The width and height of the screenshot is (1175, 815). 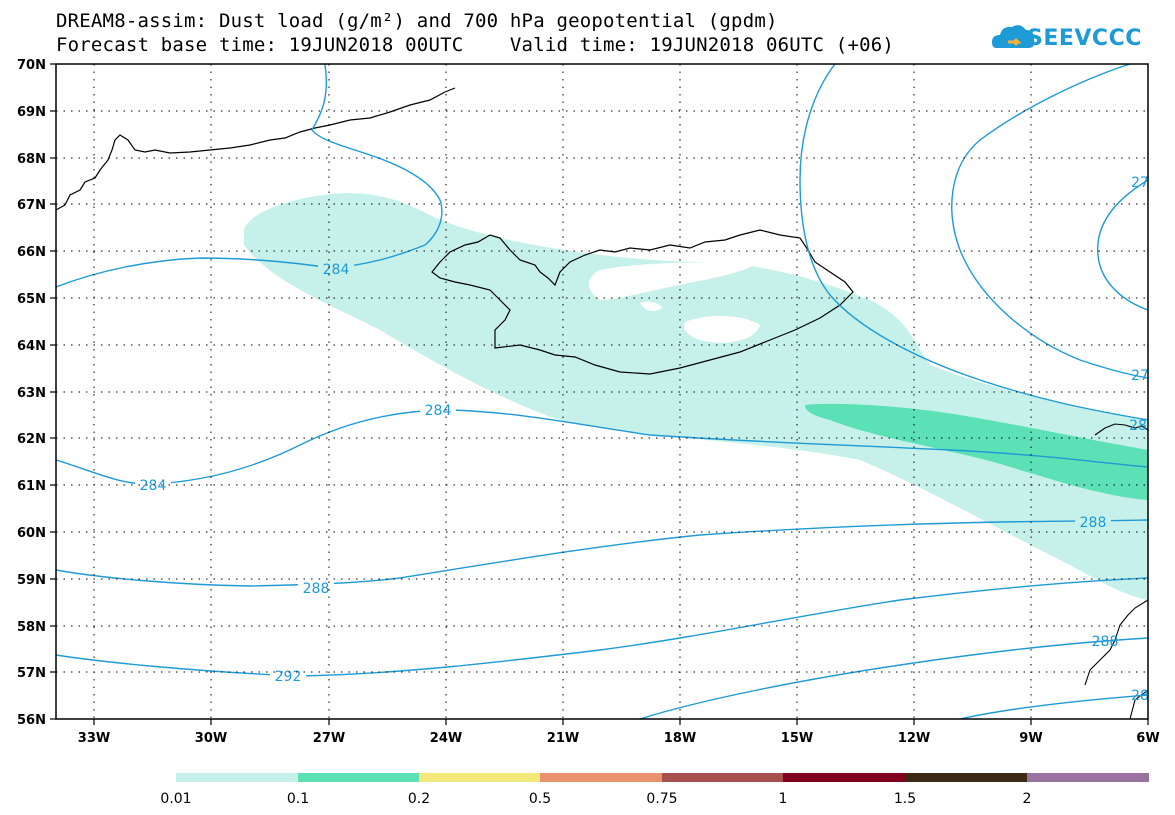 What do you see at coordinates (31, 252) in the screenshot?
I see `lat-label: 66N` at bounding box center [31, 252].